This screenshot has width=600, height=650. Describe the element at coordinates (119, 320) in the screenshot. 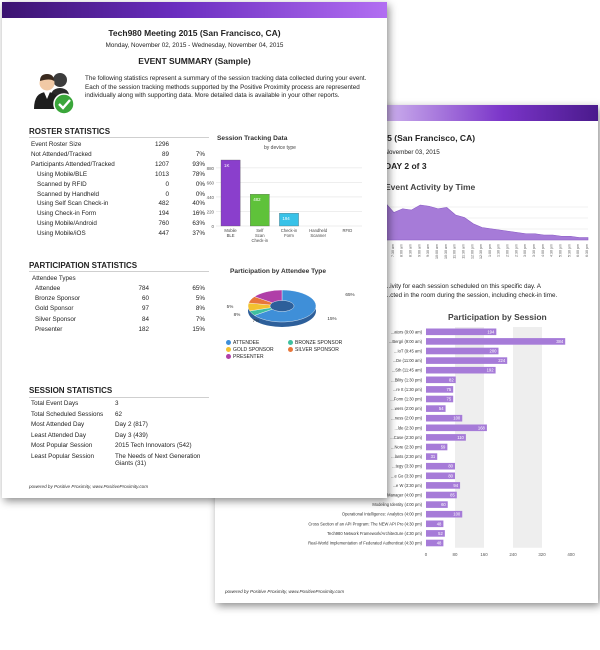

I see `participation-row: Silver Sponsor 84 7%` at that location.